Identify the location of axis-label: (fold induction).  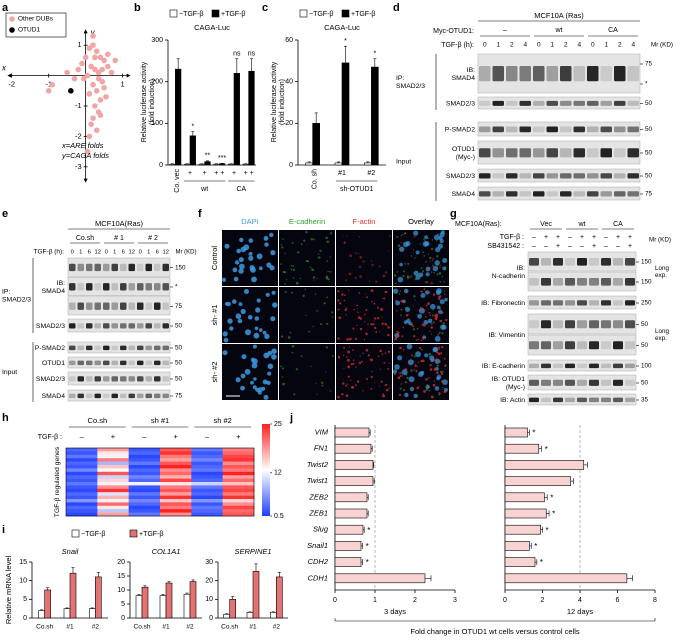
(152, 102).